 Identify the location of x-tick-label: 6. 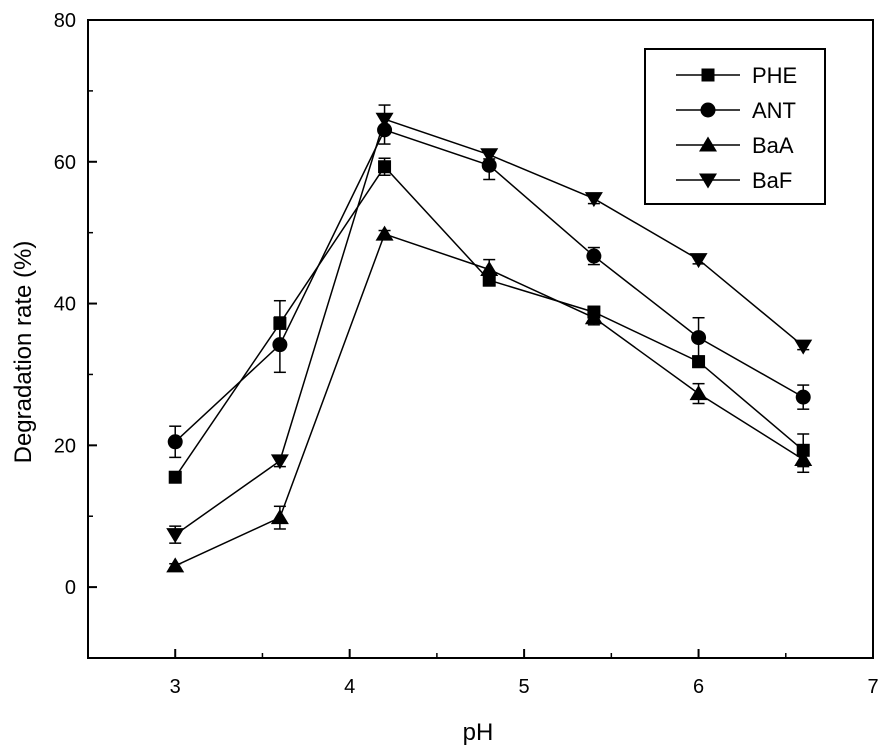
(698, 687).